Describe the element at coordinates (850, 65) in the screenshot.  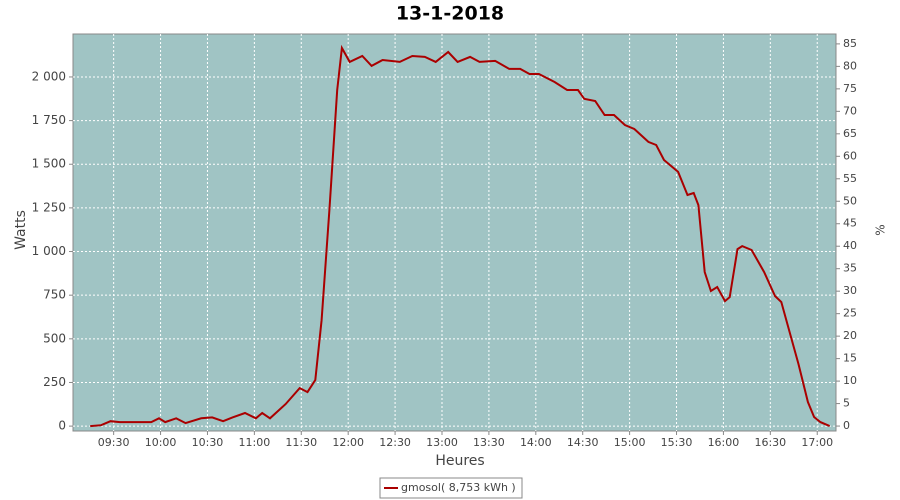
I see `y2-tick-label: 80` at that location.